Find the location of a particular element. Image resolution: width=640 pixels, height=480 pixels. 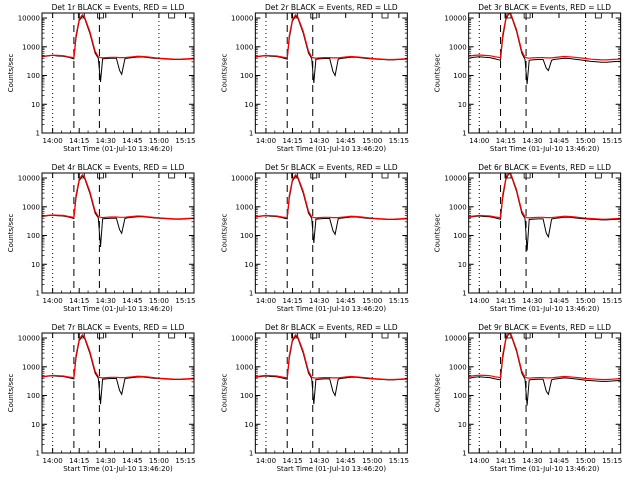

panel-title: Det 7r BLACK = Events, RED = LLD is located at coordinates (118, 327).